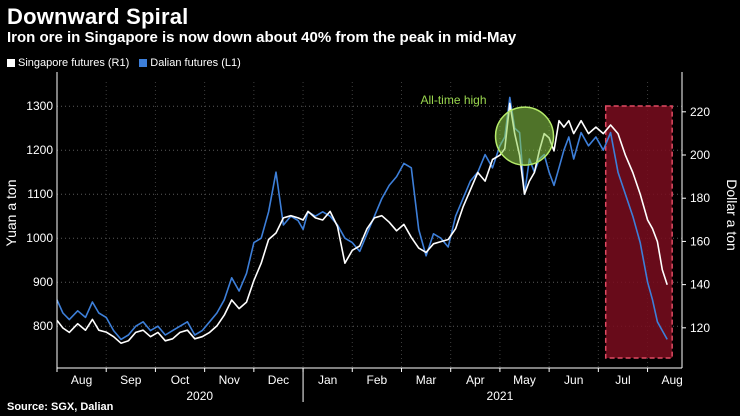 This screenshot has width=740, height=416. Describe the element at coordinates (700, 328) in the screenshot. I see `y-tick-right: 120` at that location.